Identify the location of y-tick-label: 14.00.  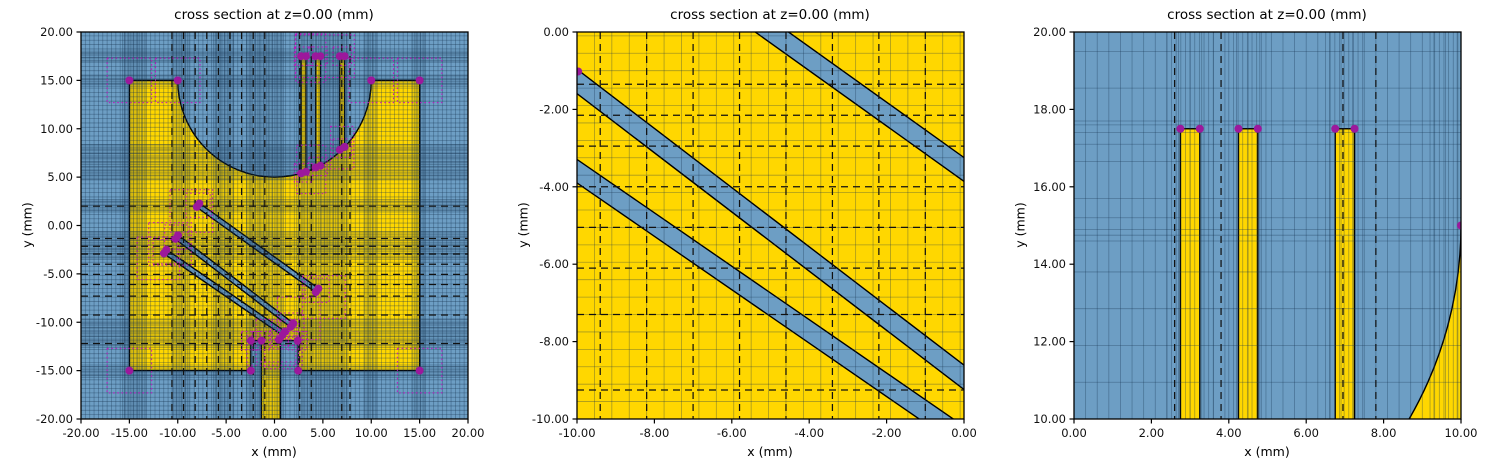
(1049, 264).